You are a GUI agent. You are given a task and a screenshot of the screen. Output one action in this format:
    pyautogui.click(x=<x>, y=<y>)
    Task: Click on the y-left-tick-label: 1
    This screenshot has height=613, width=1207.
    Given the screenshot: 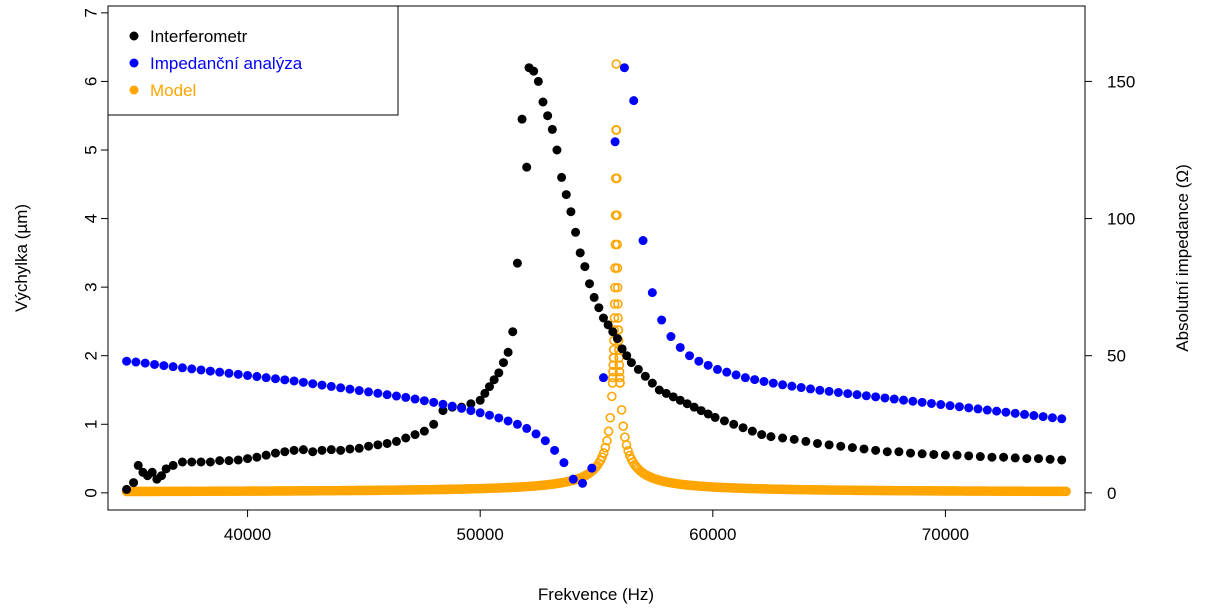 What is the action you would take?
    pyautogui.click(x=90, y=424)
    